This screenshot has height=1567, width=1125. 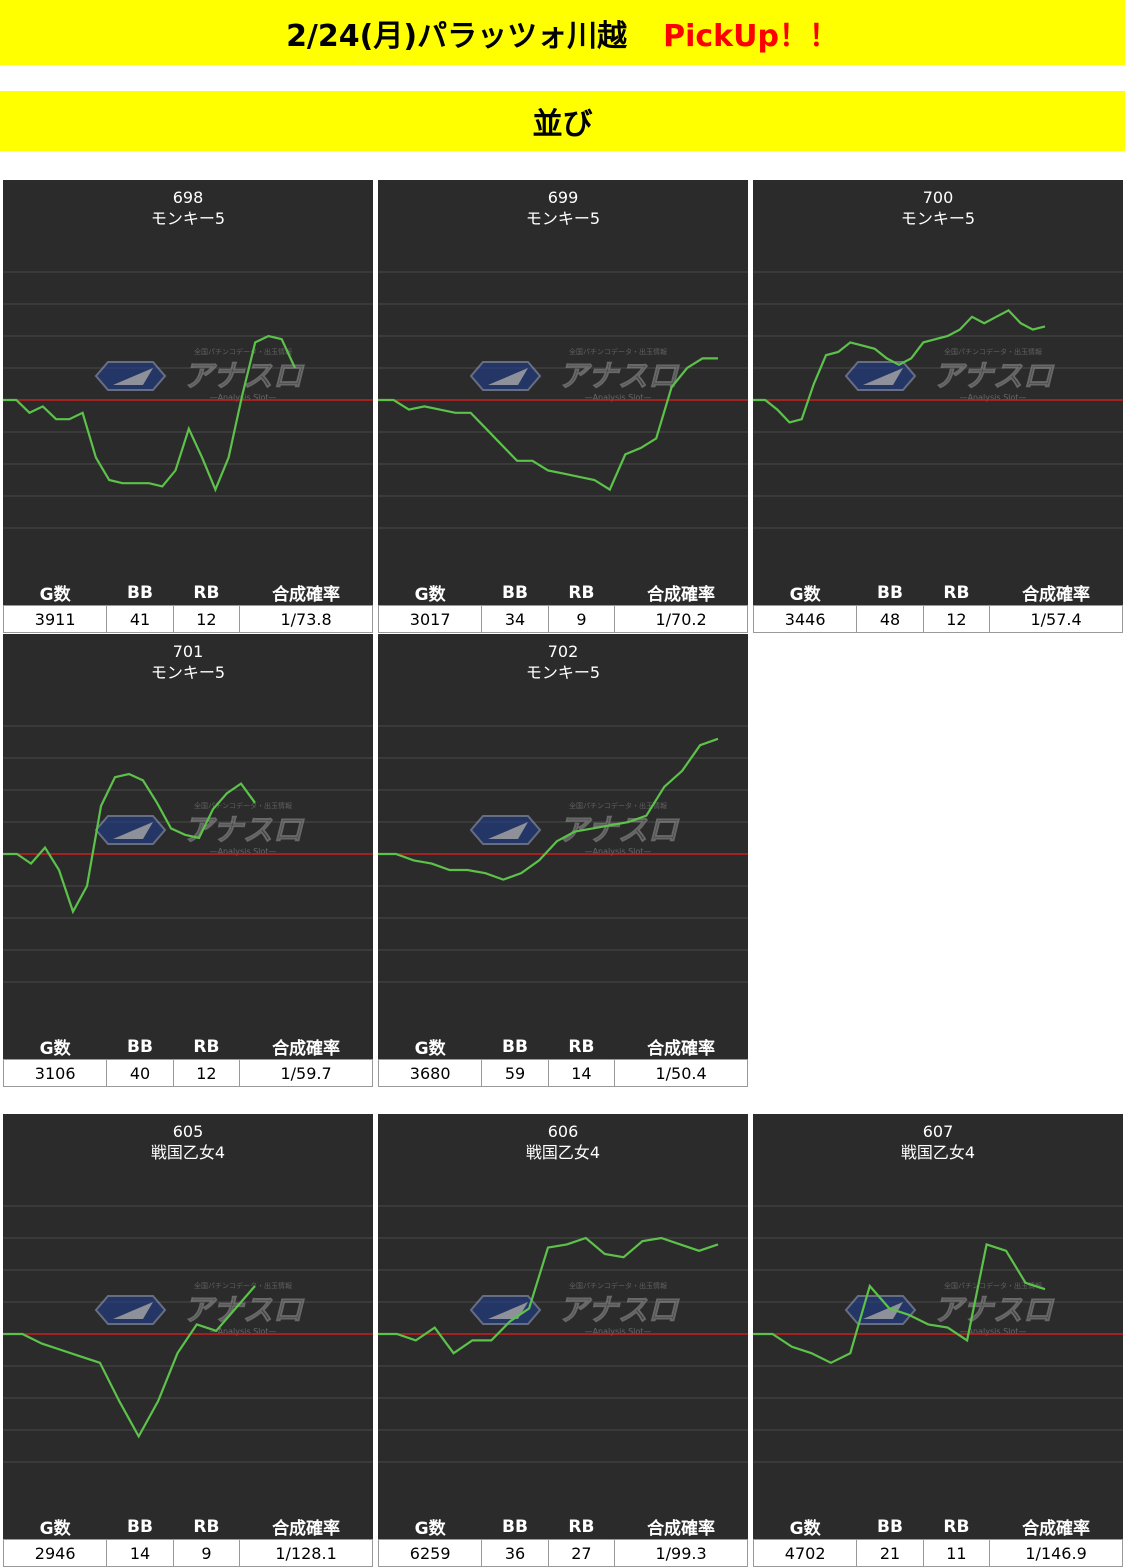 I want to click on machine-number: 607, so click(x=938, y=1132).